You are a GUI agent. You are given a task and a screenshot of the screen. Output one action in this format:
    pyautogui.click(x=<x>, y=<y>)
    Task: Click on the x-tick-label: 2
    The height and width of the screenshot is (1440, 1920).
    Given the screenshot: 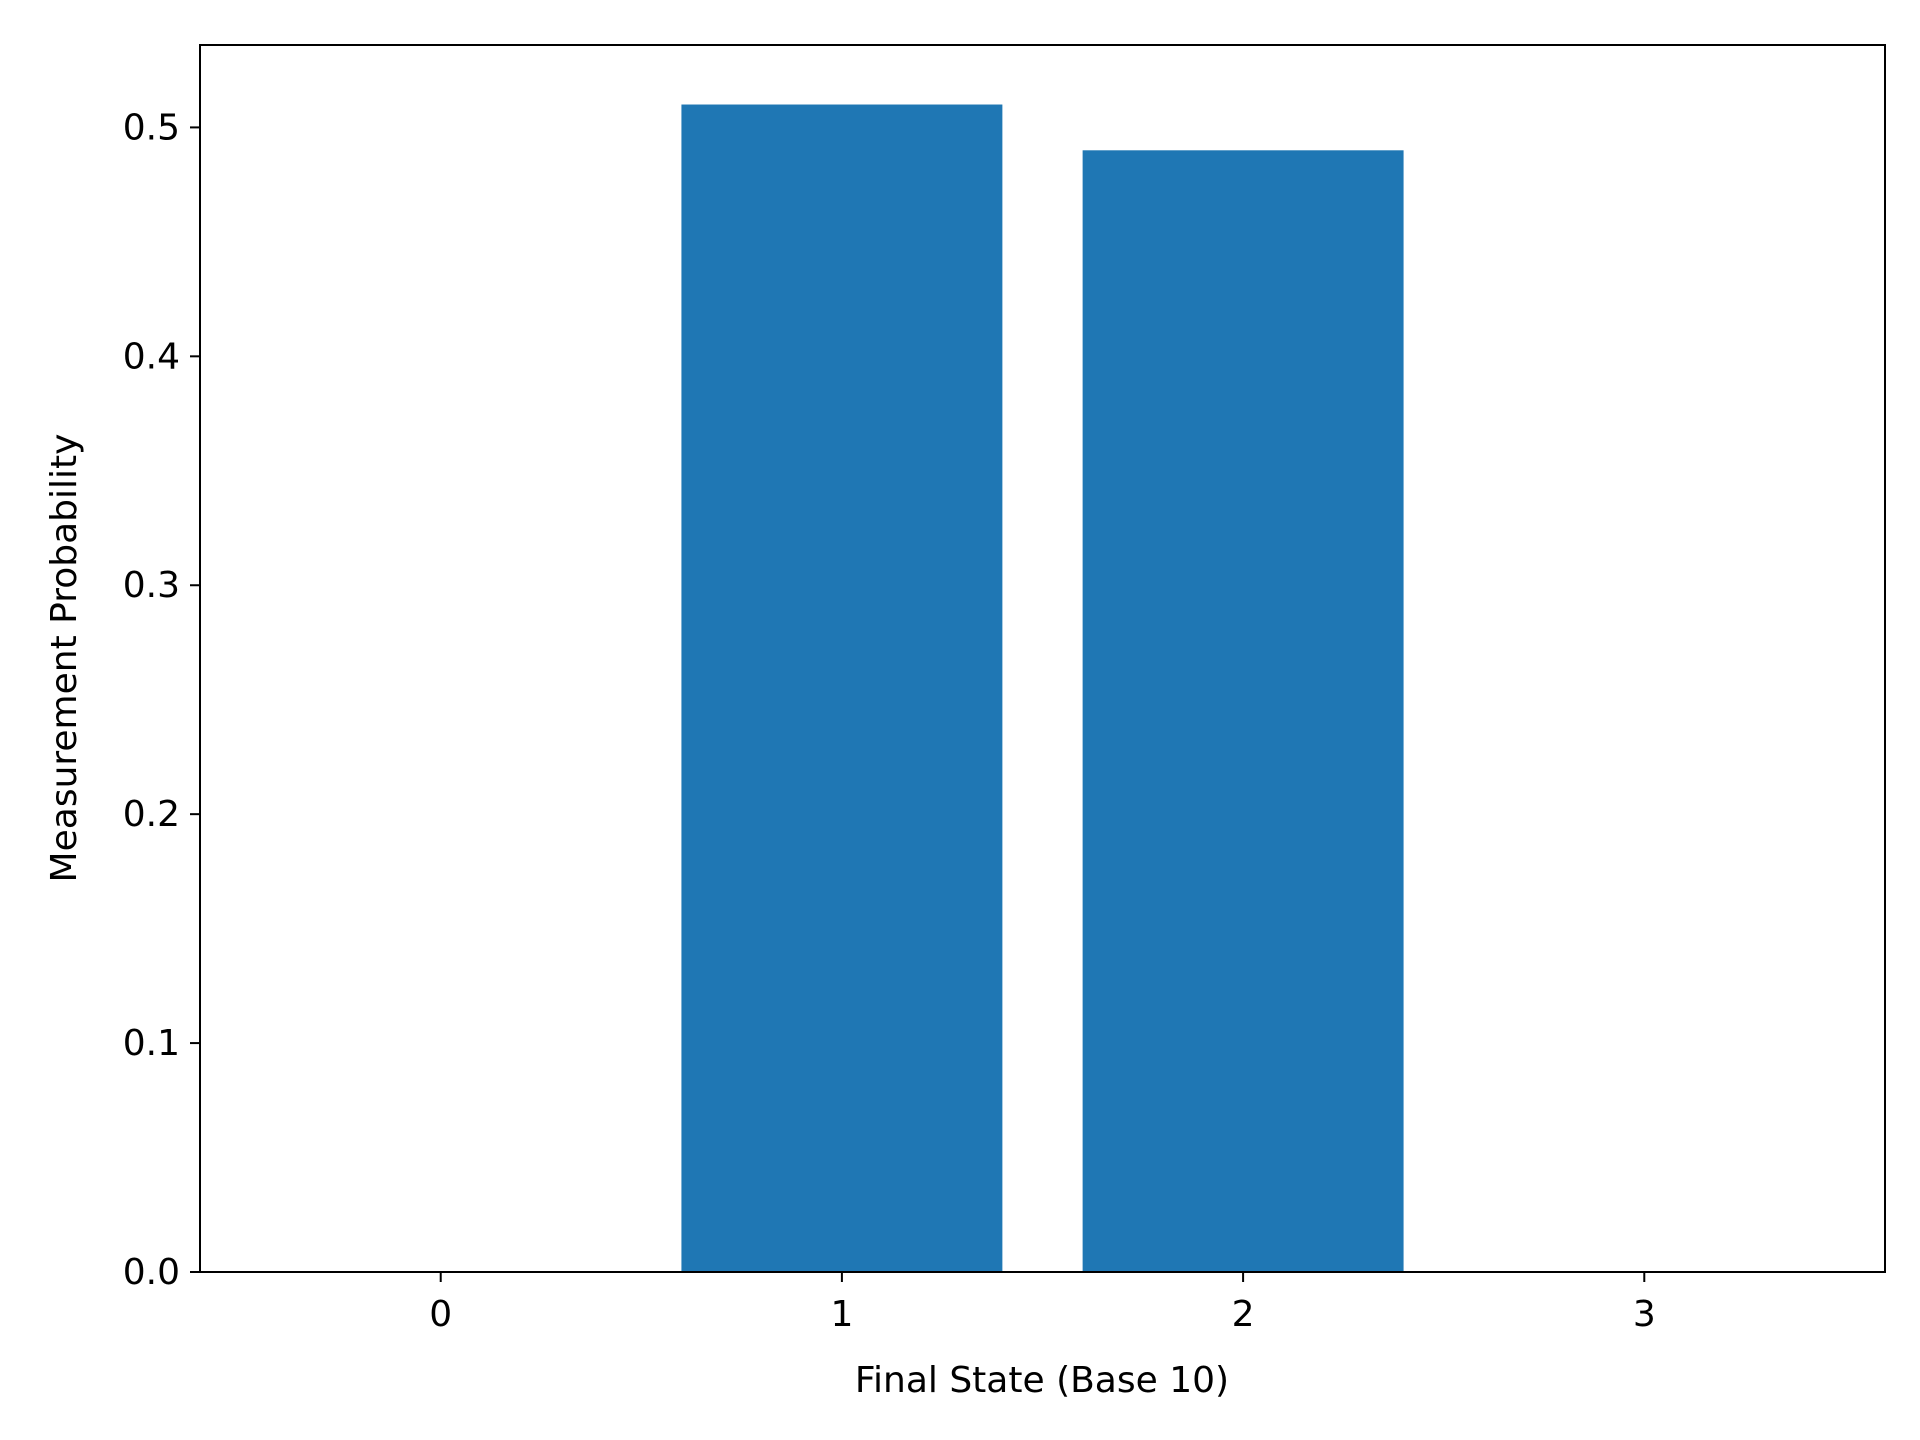 What is the action you would take?
    pyautogui.click(x=1243, y=1314)
    